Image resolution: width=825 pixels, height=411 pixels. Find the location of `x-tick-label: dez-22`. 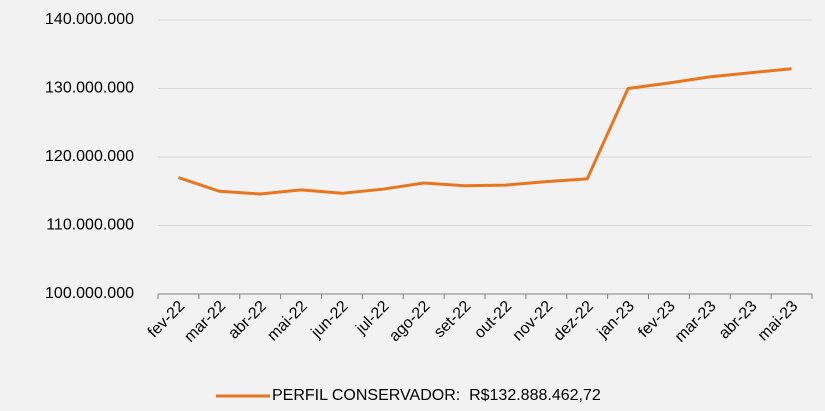

x-tick-label: dez-22 is located at coordinates (573, 321).